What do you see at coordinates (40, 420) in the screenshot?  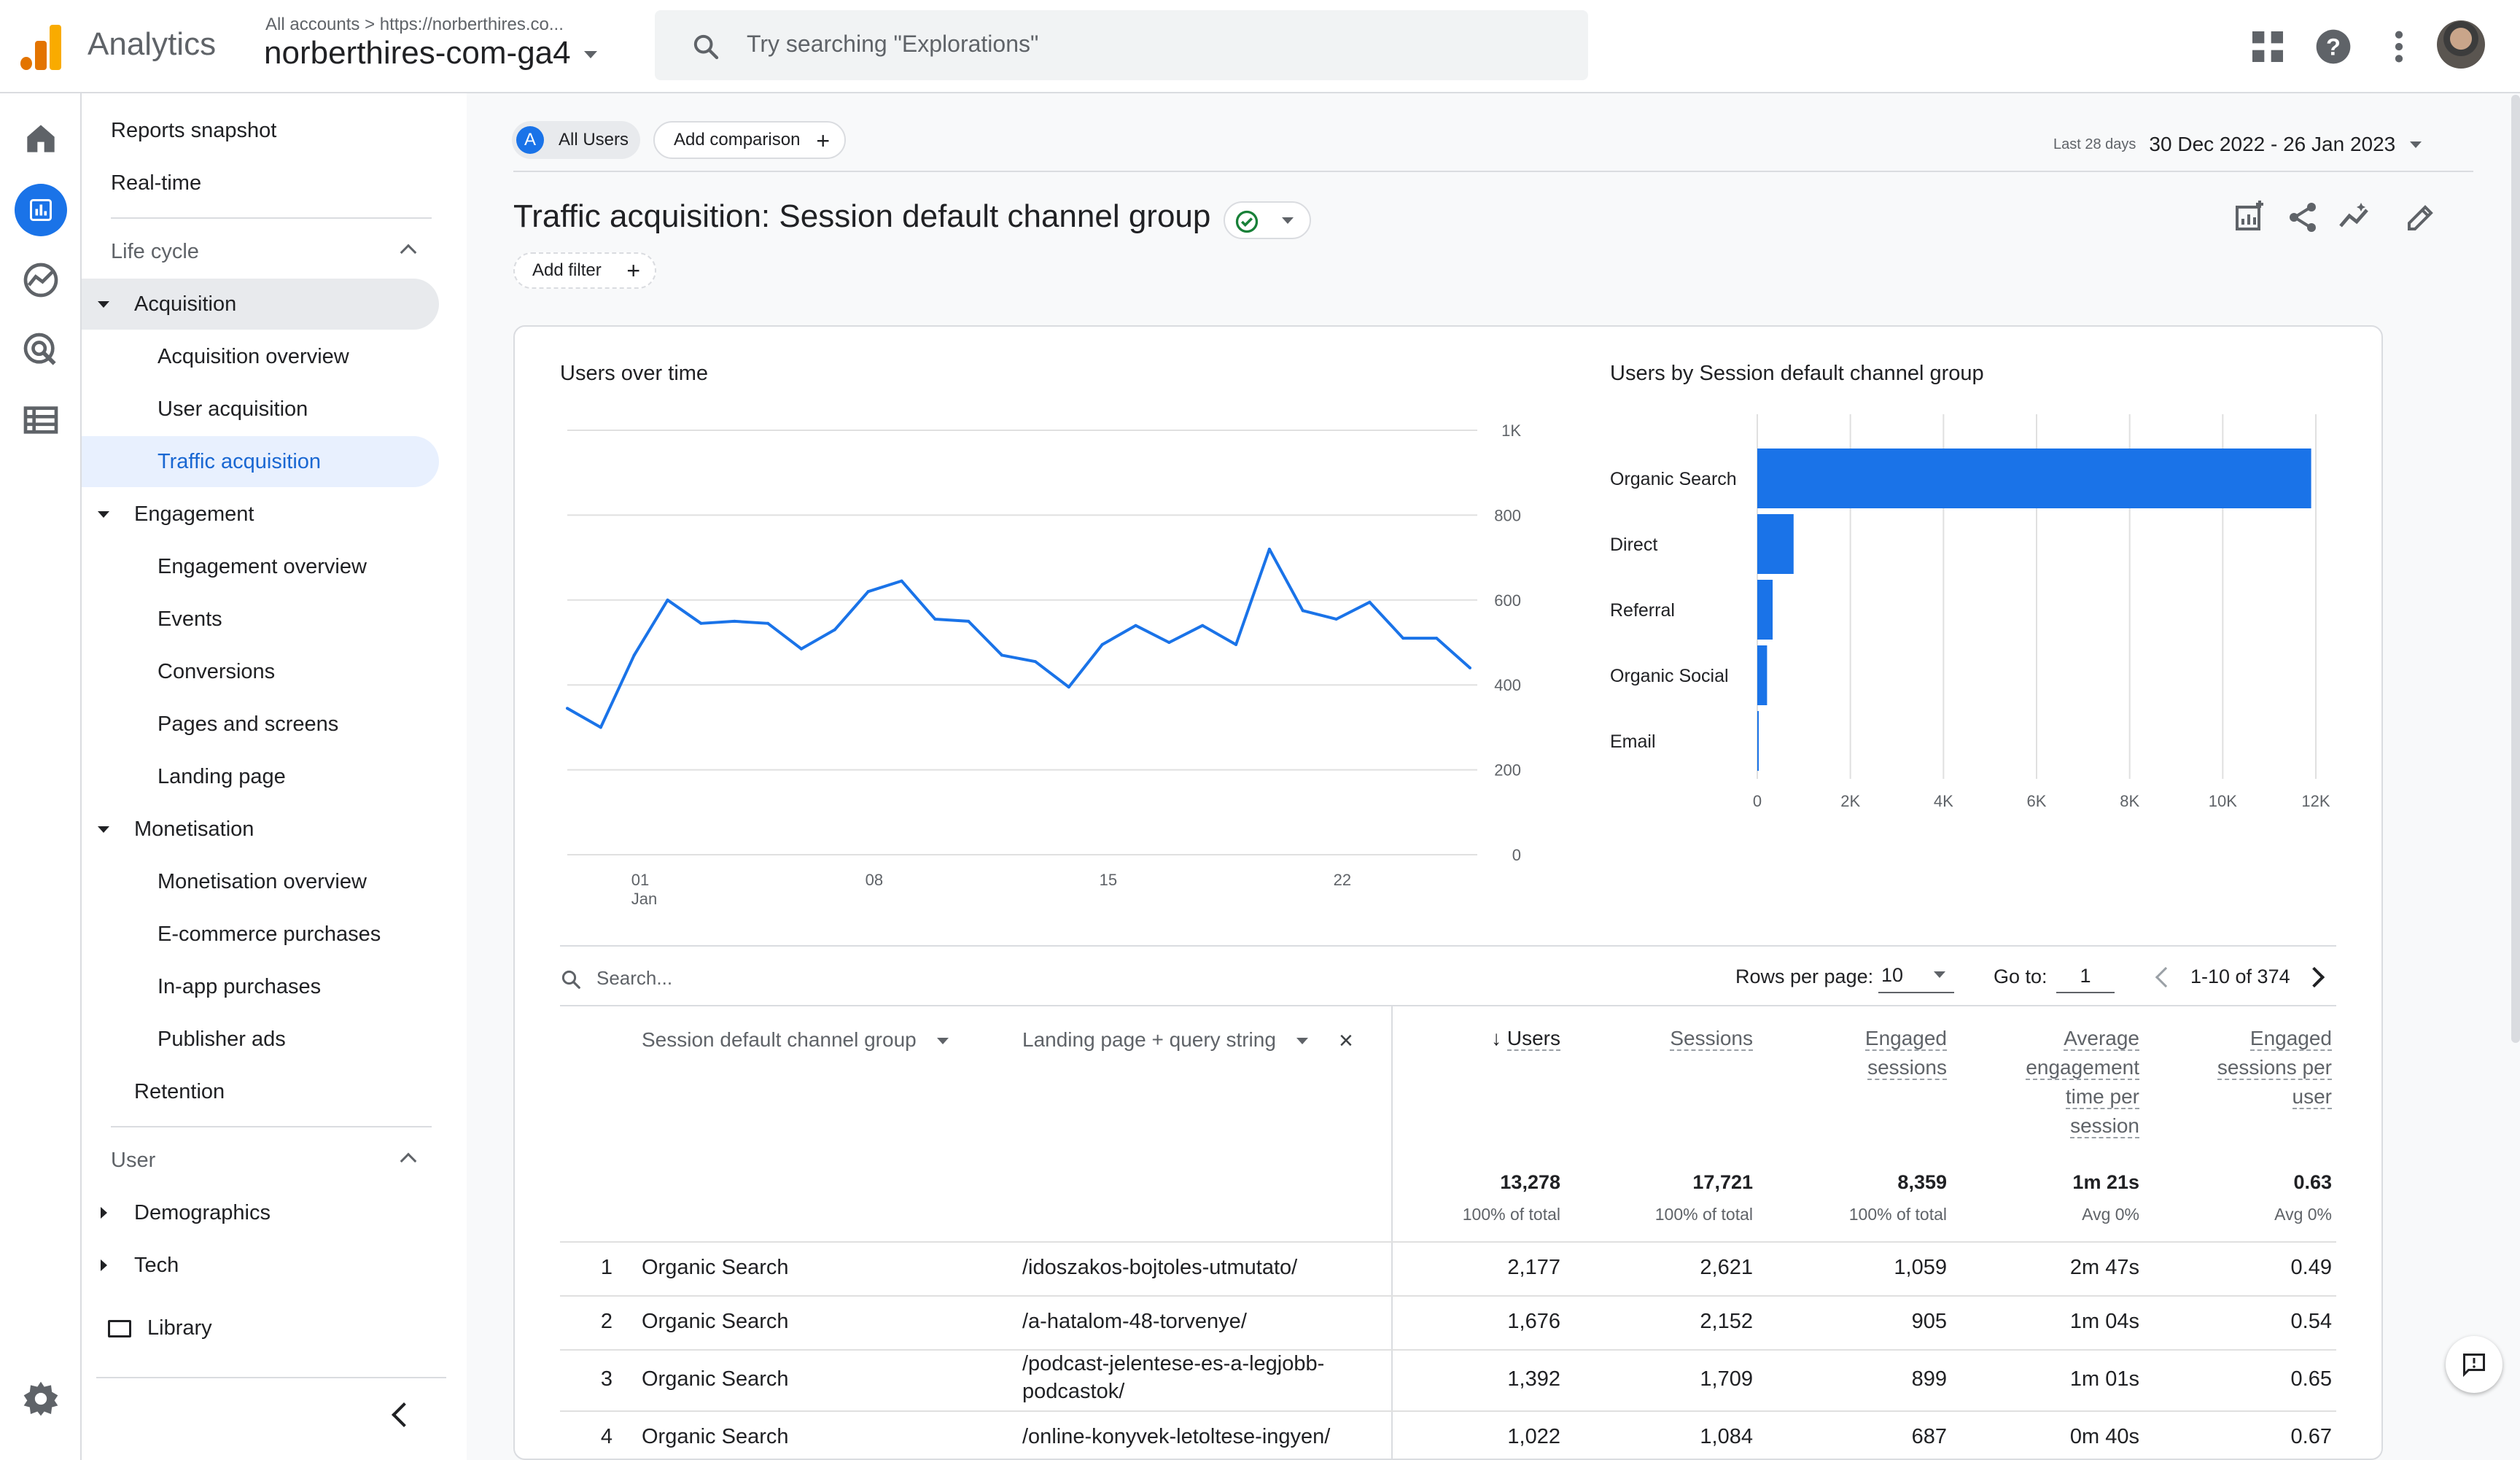 I see `configure-list-icon` at bounding box center [40, 420].